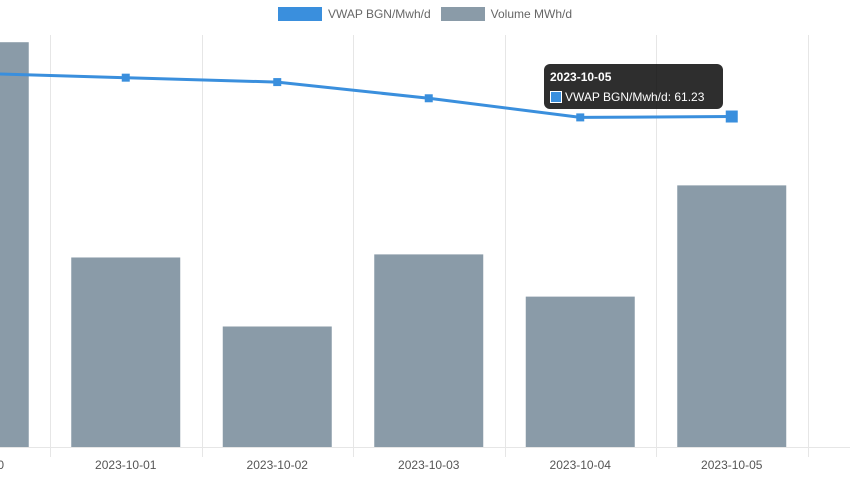  I want to click on vwap-point-active, so click(731, 116).